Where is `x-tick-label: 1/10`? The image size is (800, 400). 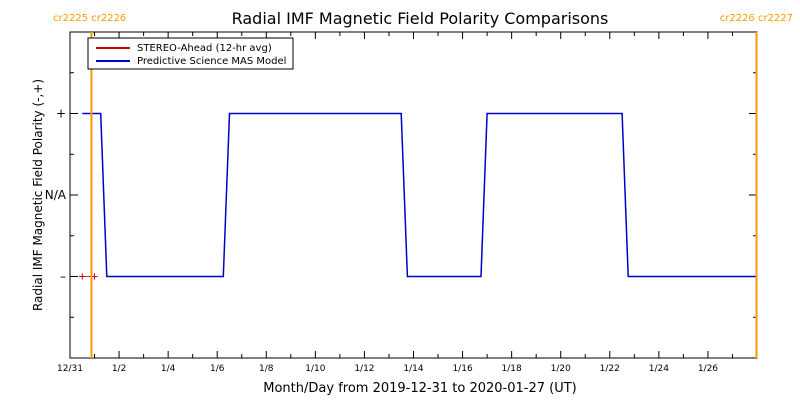
x-tick-label: 1/10 is located at coordinates (315, 369).